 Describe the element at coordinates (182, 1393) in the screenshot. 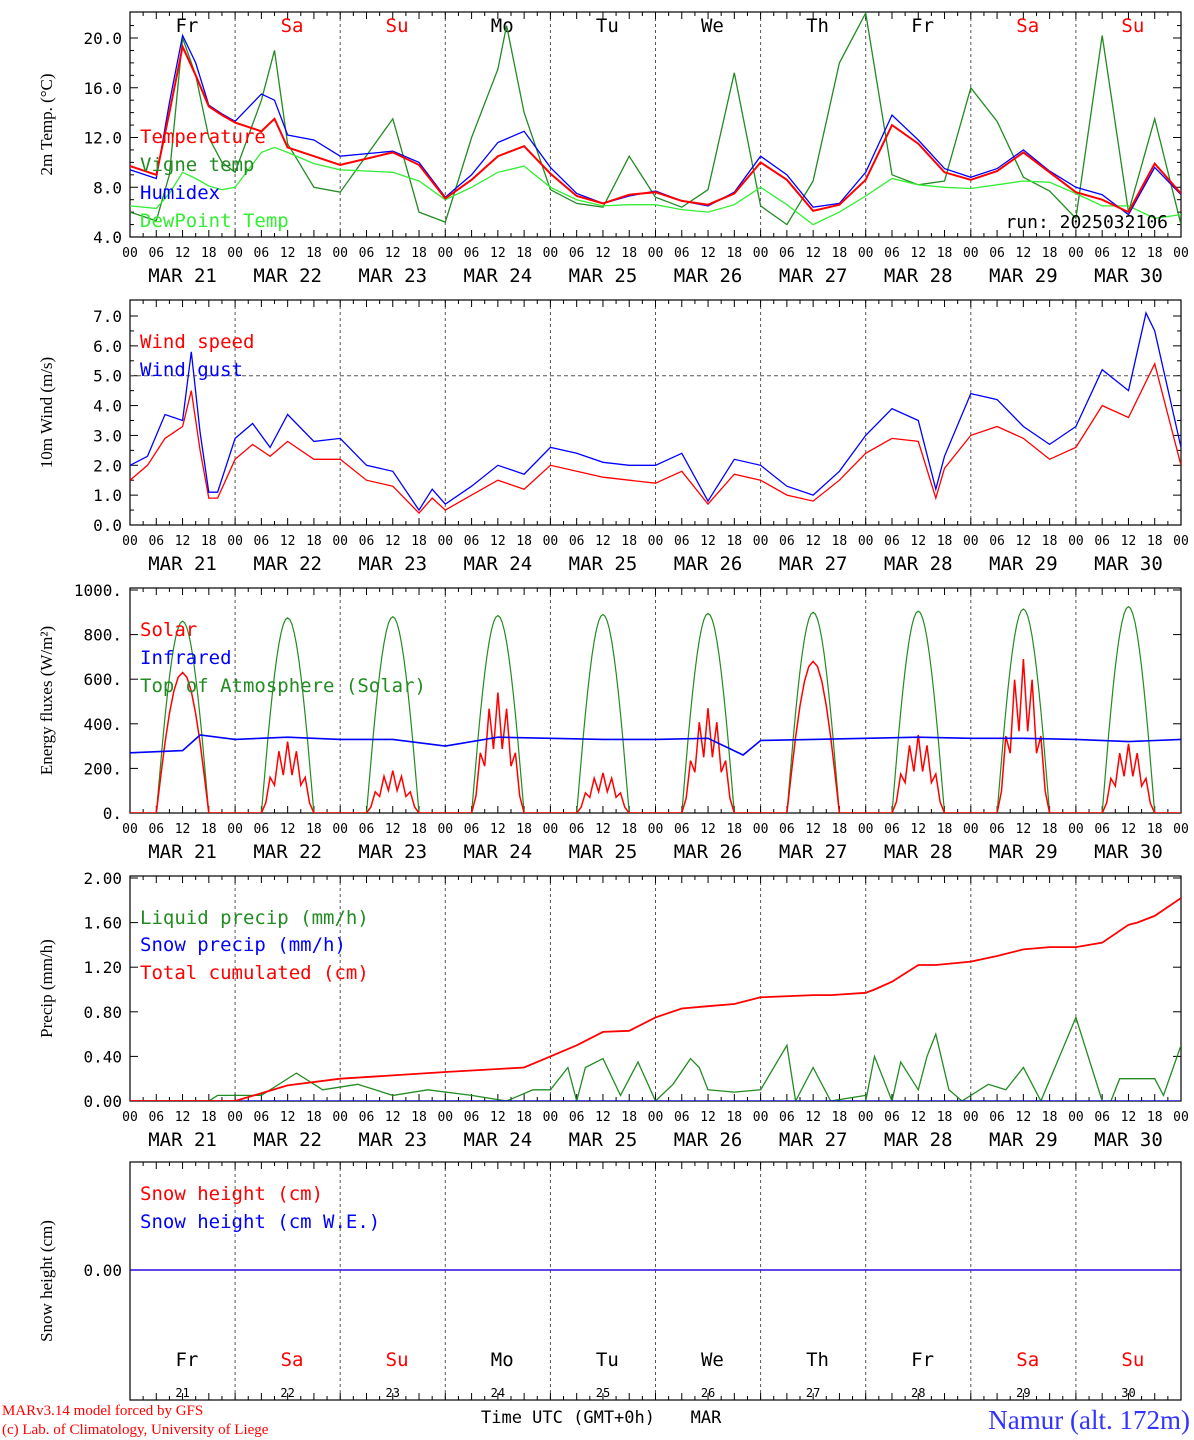

I see `day-number-label: 21` at that location.